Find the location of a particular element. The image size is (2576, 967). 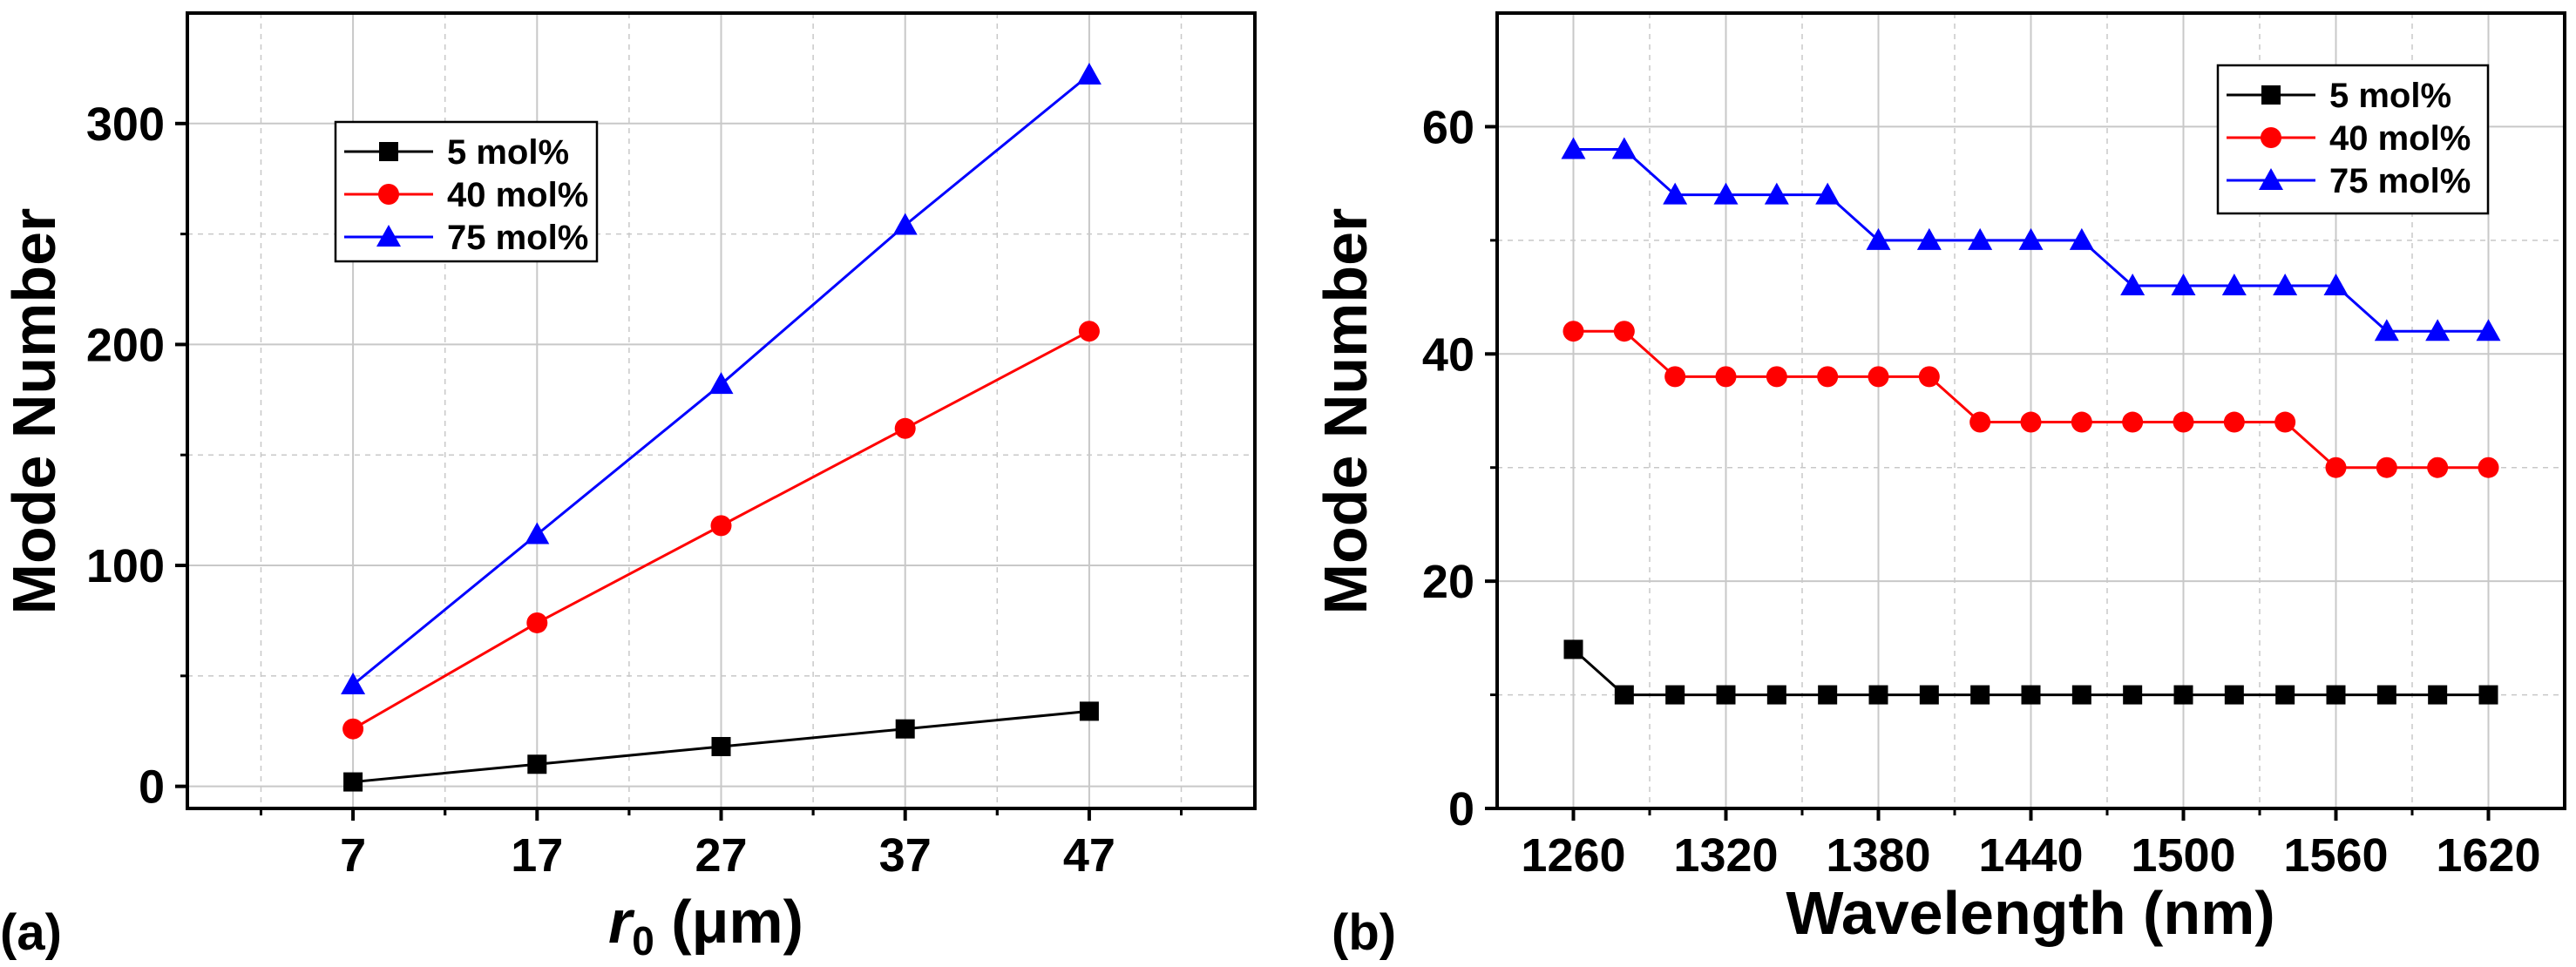

x-tick-label: 27 is located at coordinates (721, 855).